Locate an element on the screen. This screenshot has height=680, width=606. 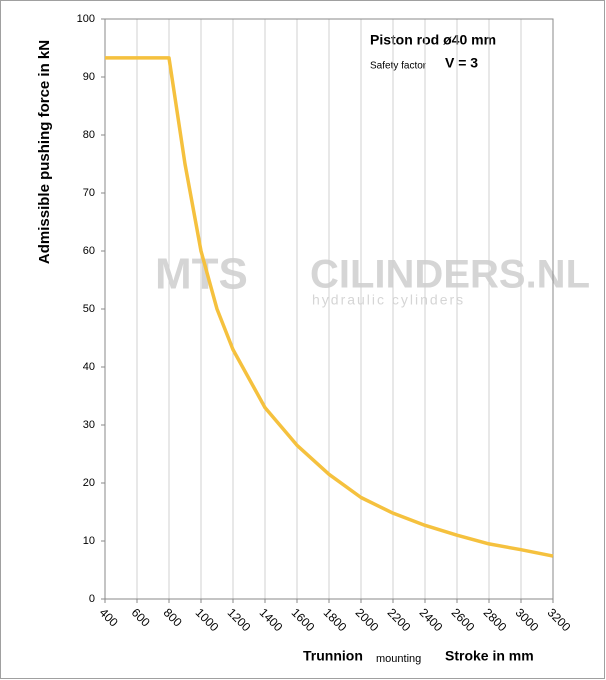
y-tick-label: 30 is located at coordinates (89, 425).